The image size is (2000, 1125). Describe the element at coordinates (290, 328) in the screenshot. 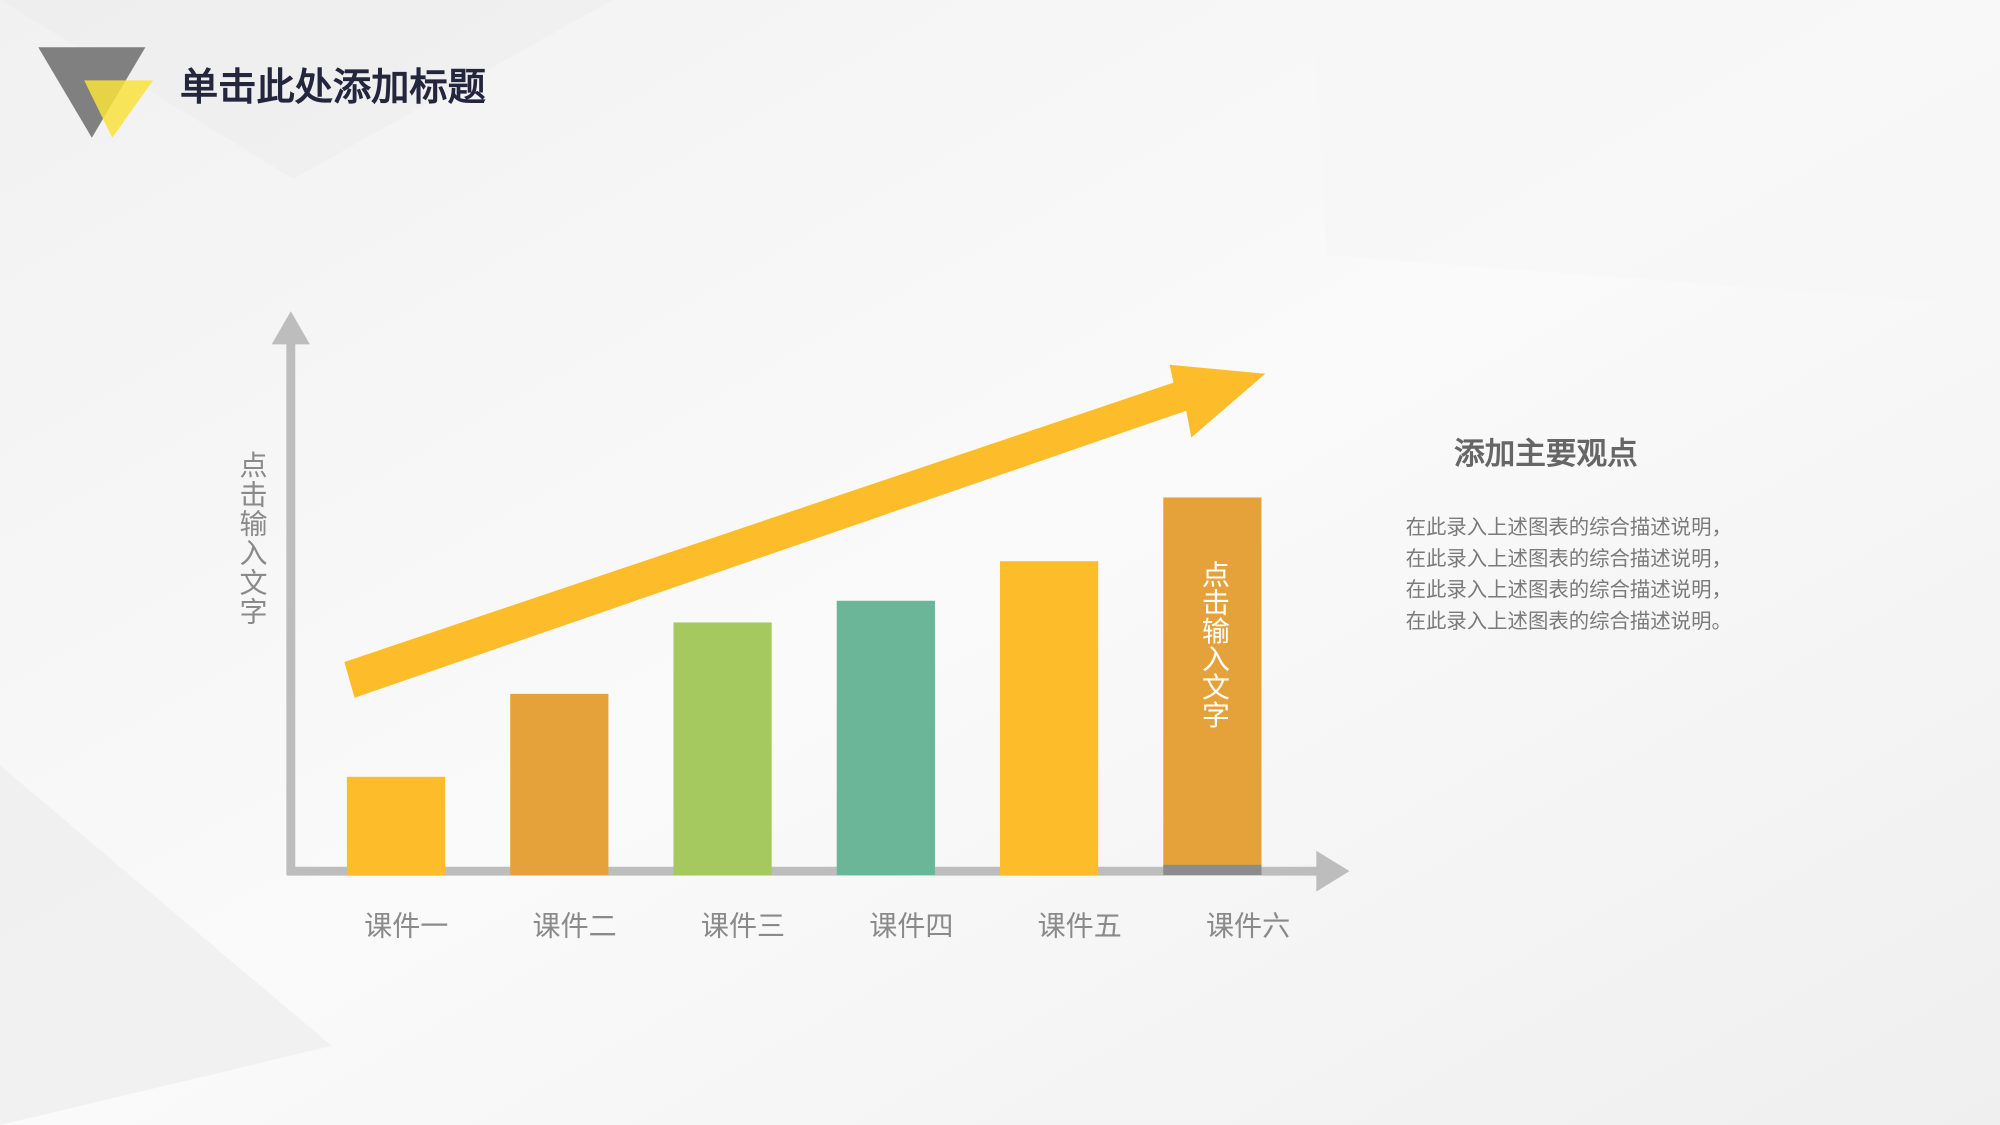

I see `y-axis-arrow` at that location.